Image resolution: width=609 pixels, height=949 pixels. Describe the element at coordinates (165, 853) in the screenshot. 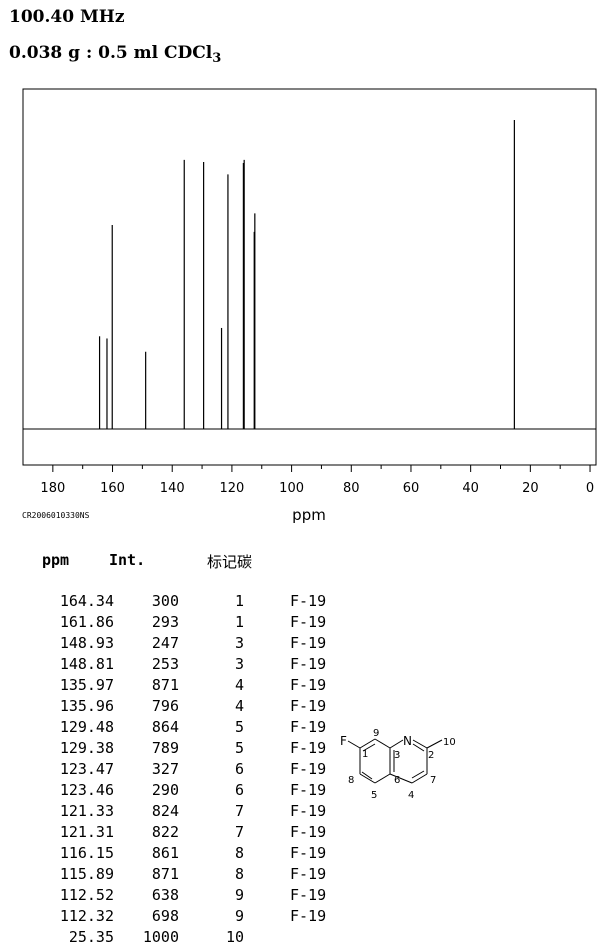

I see `cell-intensity: 861` at that location.